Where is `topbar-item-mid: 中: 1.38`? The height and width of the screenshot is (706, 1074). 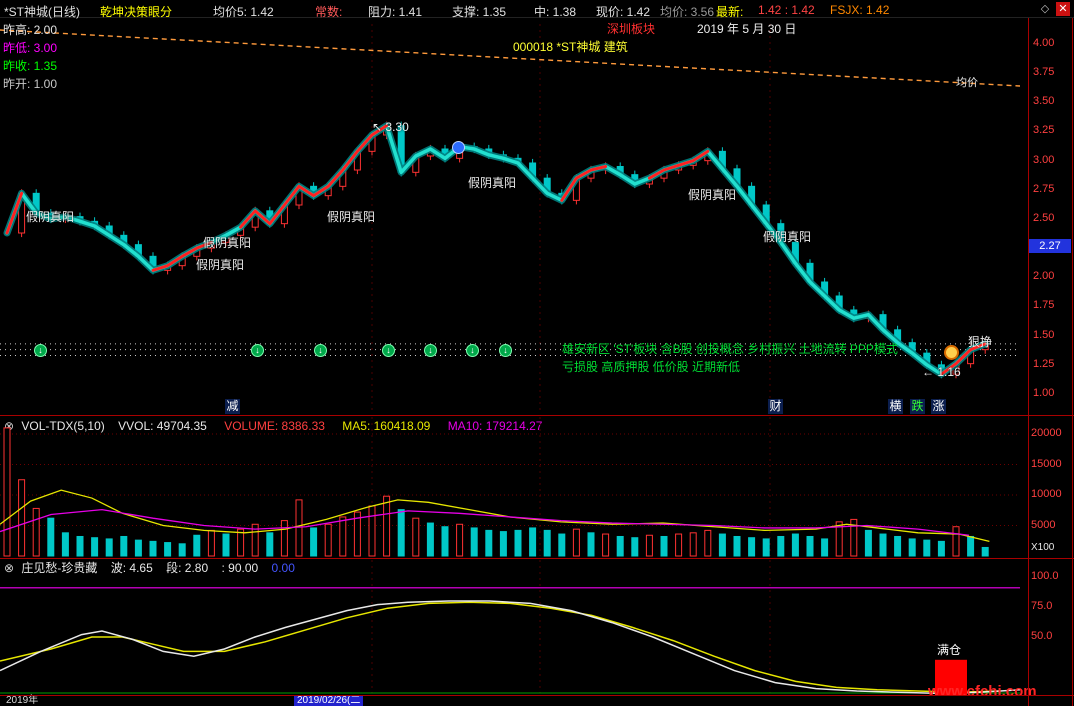 topbar-item-mid: 中: 1.38 is located at coordinates (555, 12).